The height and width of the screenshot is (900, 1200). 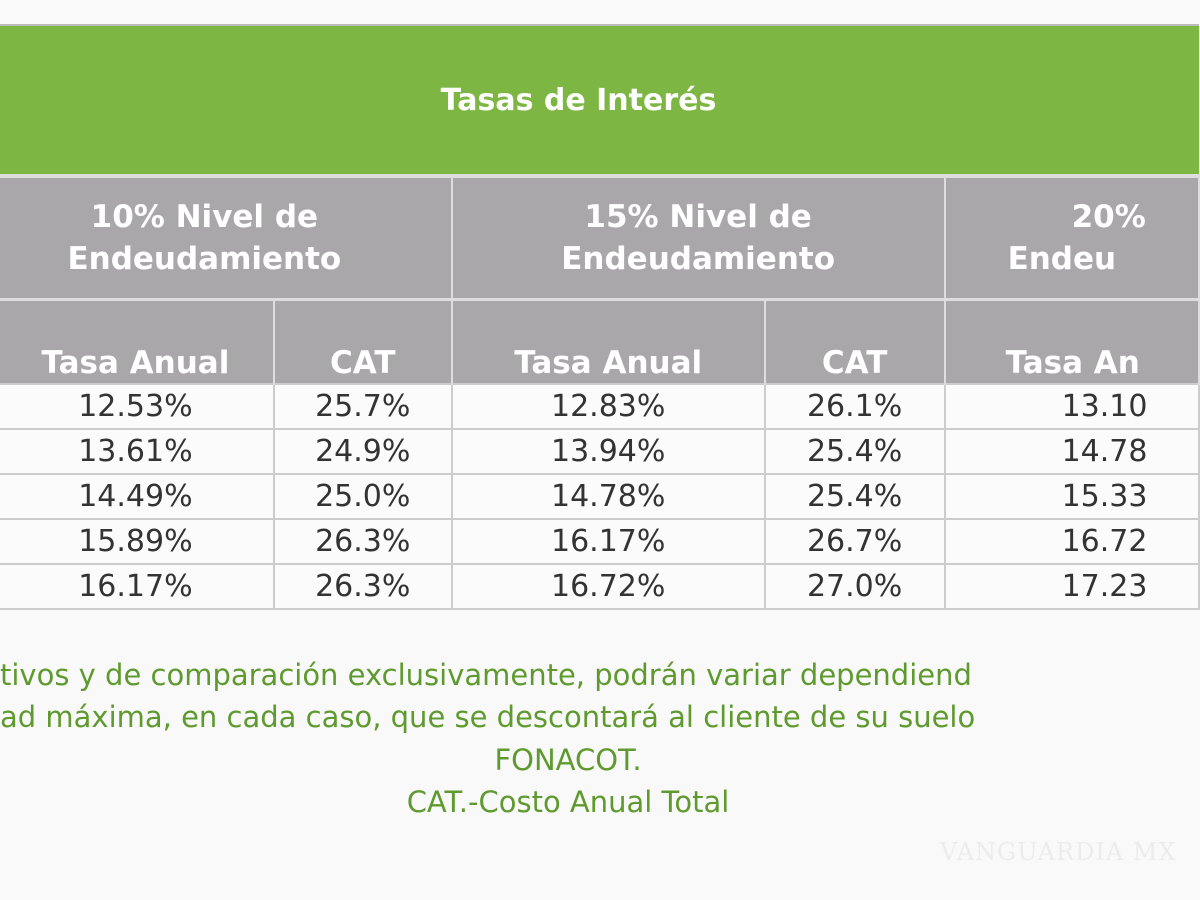 I want to click on table-cell: 26.7%, so click(x=855, y=541).